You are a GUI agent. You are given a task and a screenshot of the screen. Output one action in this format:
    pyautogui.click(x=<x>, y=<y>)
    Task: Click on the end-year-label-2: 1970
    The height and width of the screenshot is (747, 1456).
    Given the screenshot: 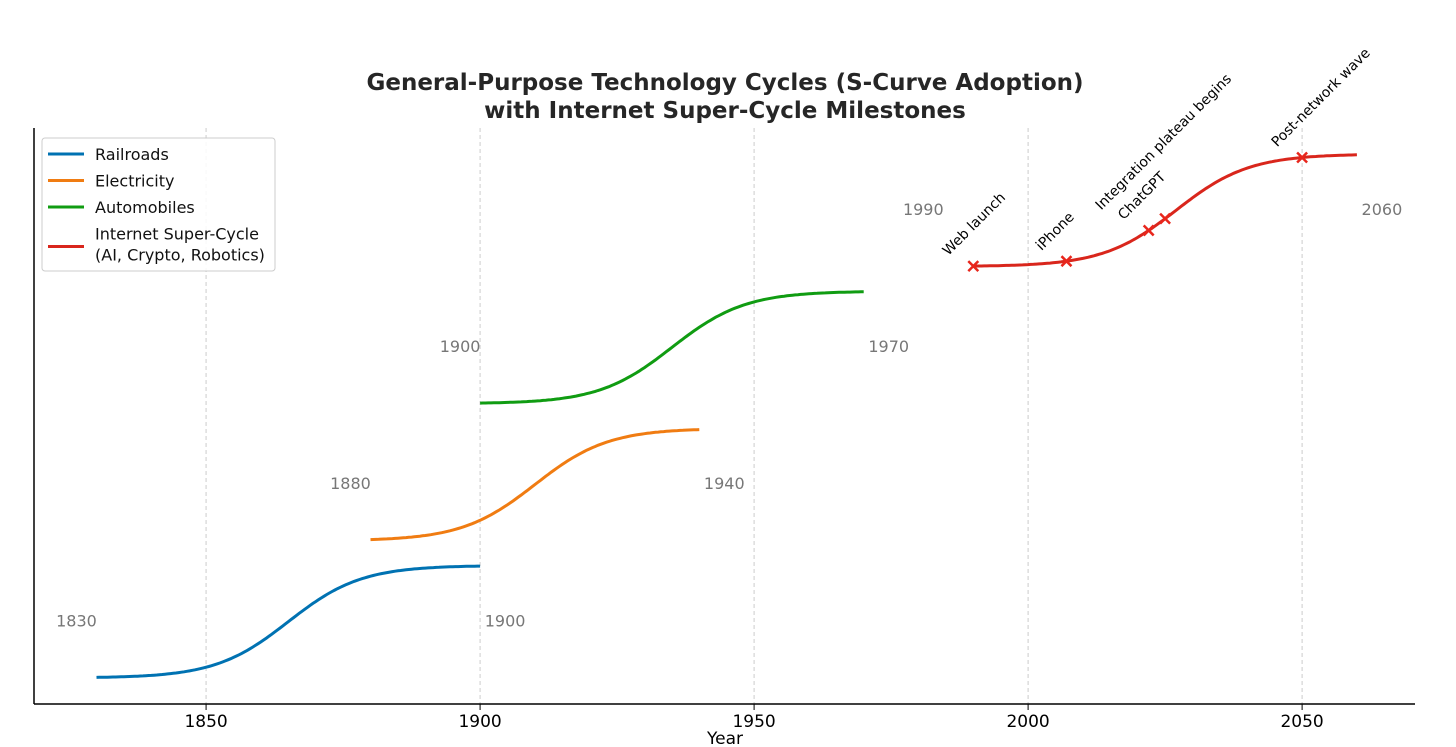 What is the action you would take?
    pyautogui.click(x=888, y=346)
    